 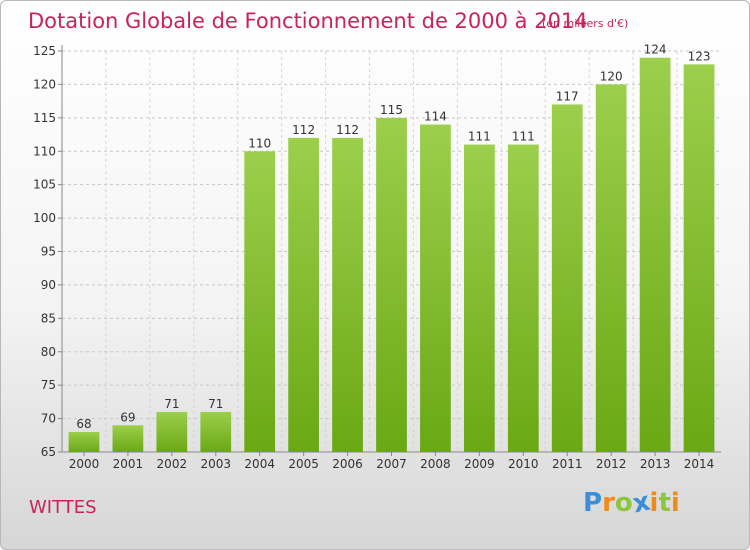 What do you see at coordinates (391, 110) in the screenshot?
I see `value-label: 115` at bounding box center [391, 110].